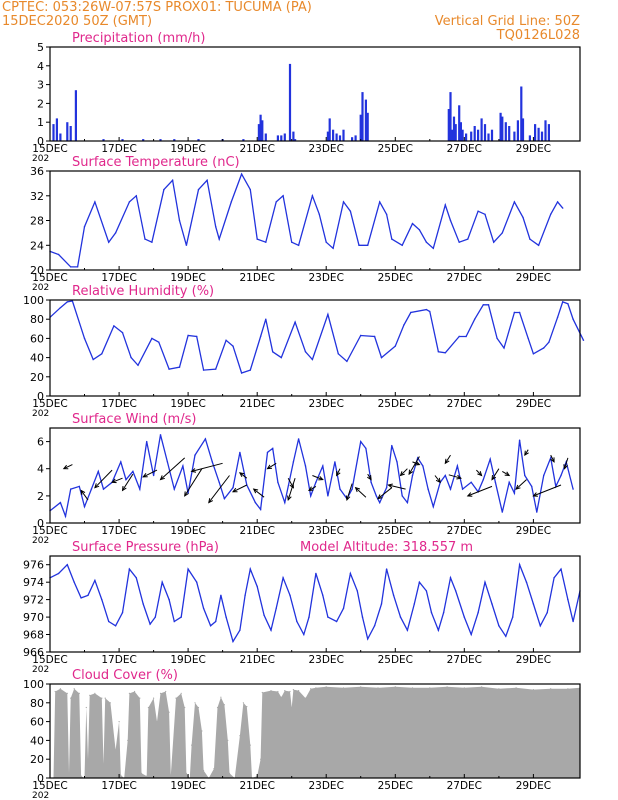 This screenshot has width=618, height=800. I want to click on x-tick-label: 17DEC, so click(118, 786).